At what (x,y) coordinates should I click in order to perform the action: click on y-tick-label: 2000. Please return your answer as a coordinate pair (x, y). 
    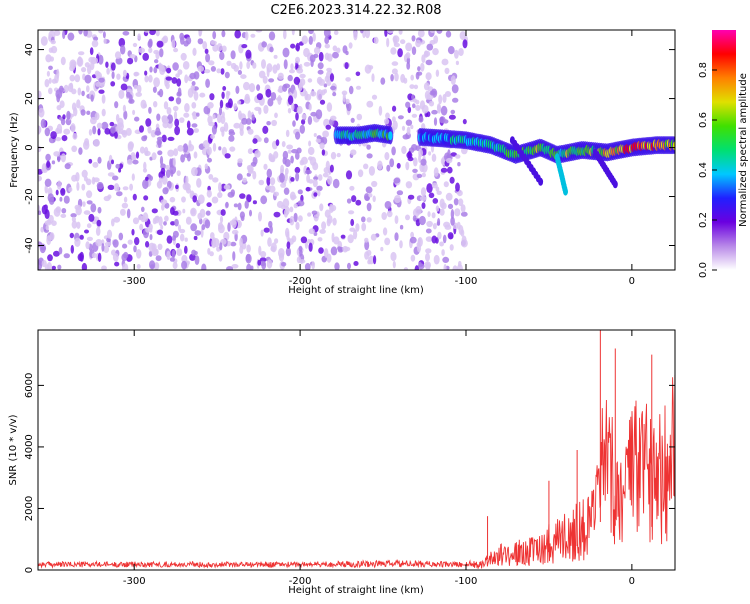
    Looking at the image, I should click on (29, 508).